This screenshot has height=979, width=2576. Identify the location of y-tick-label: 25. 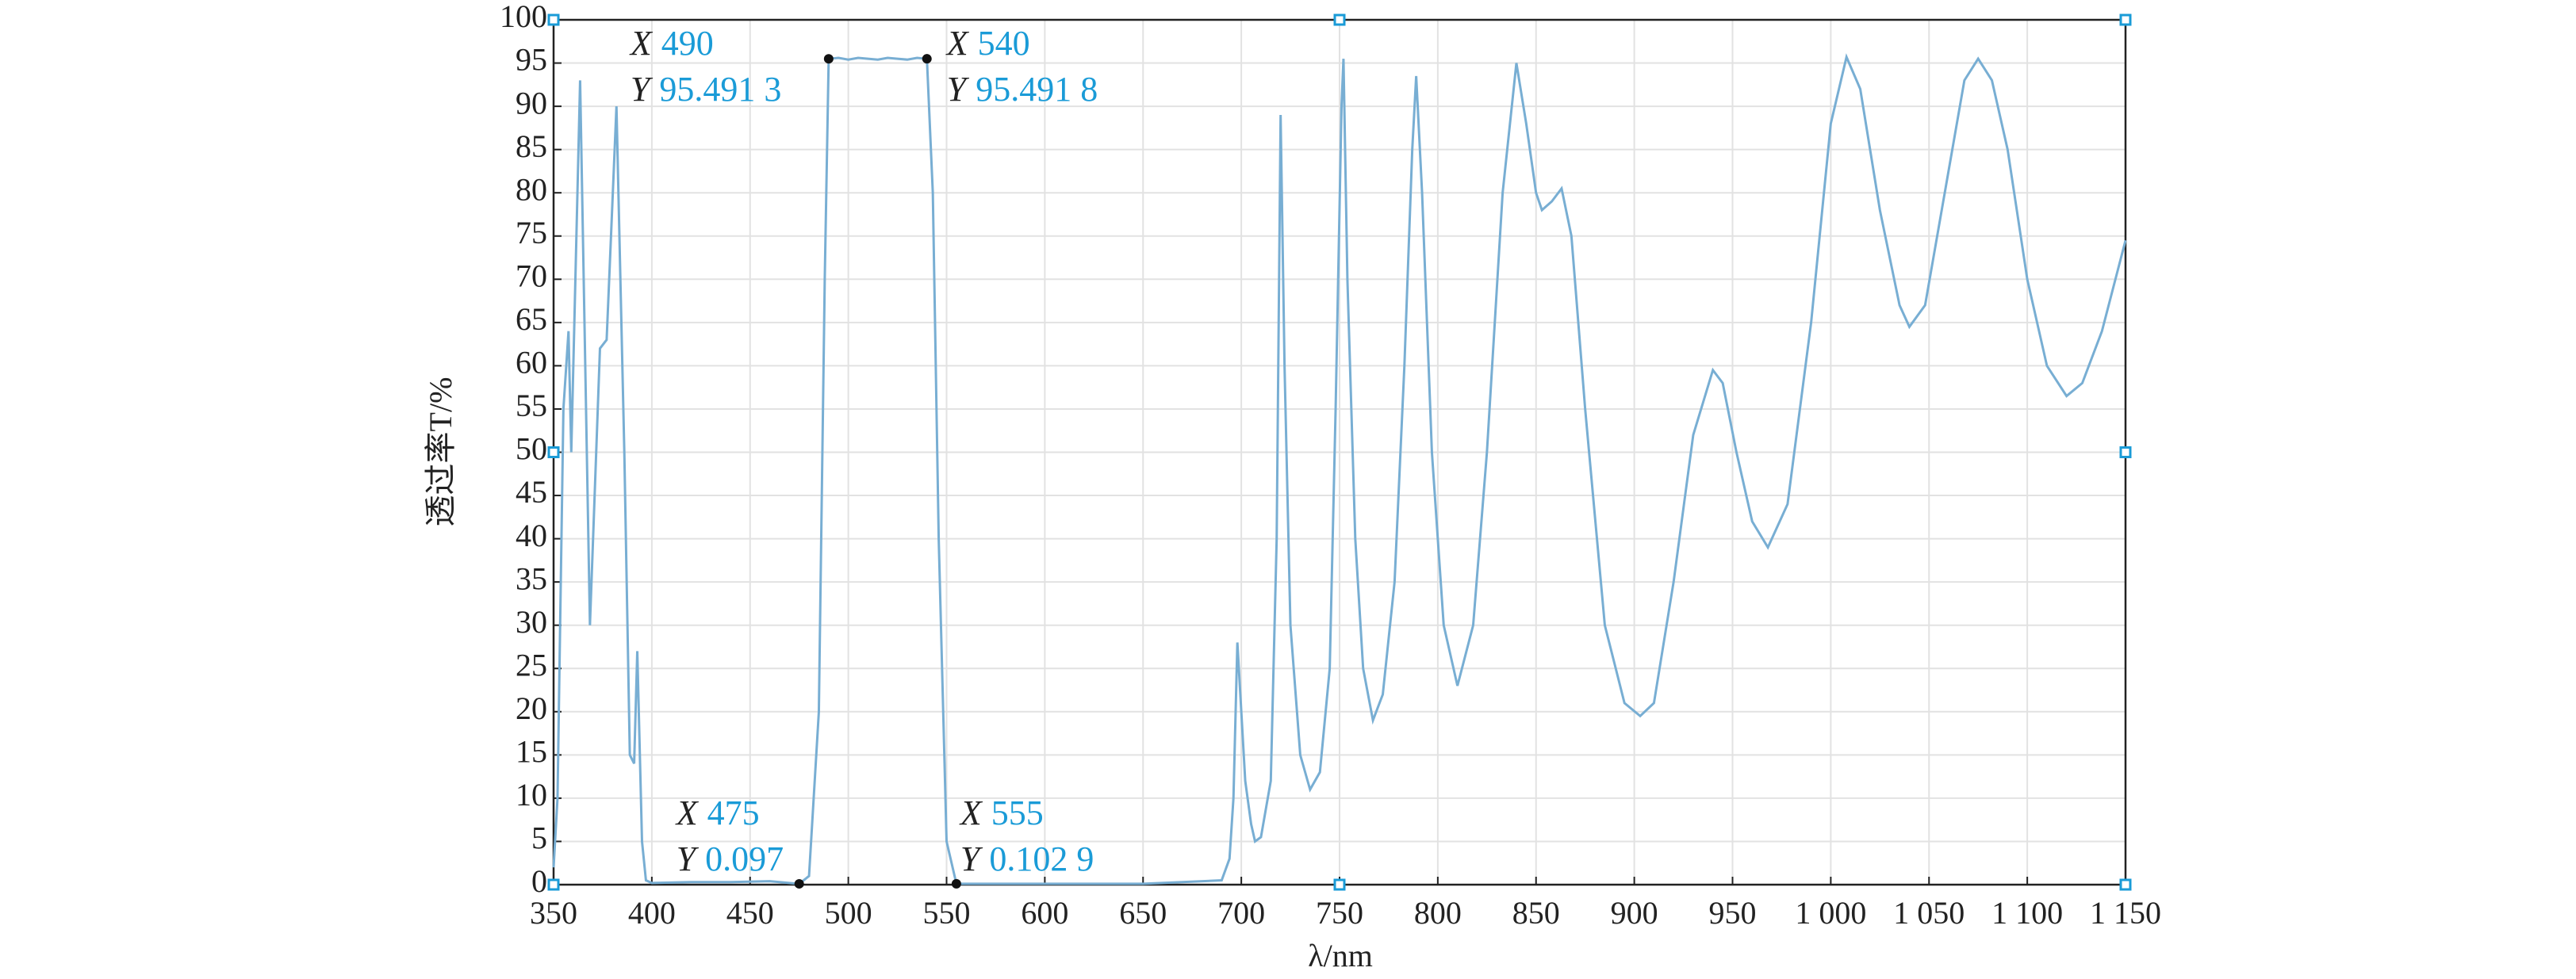
(531, 665).